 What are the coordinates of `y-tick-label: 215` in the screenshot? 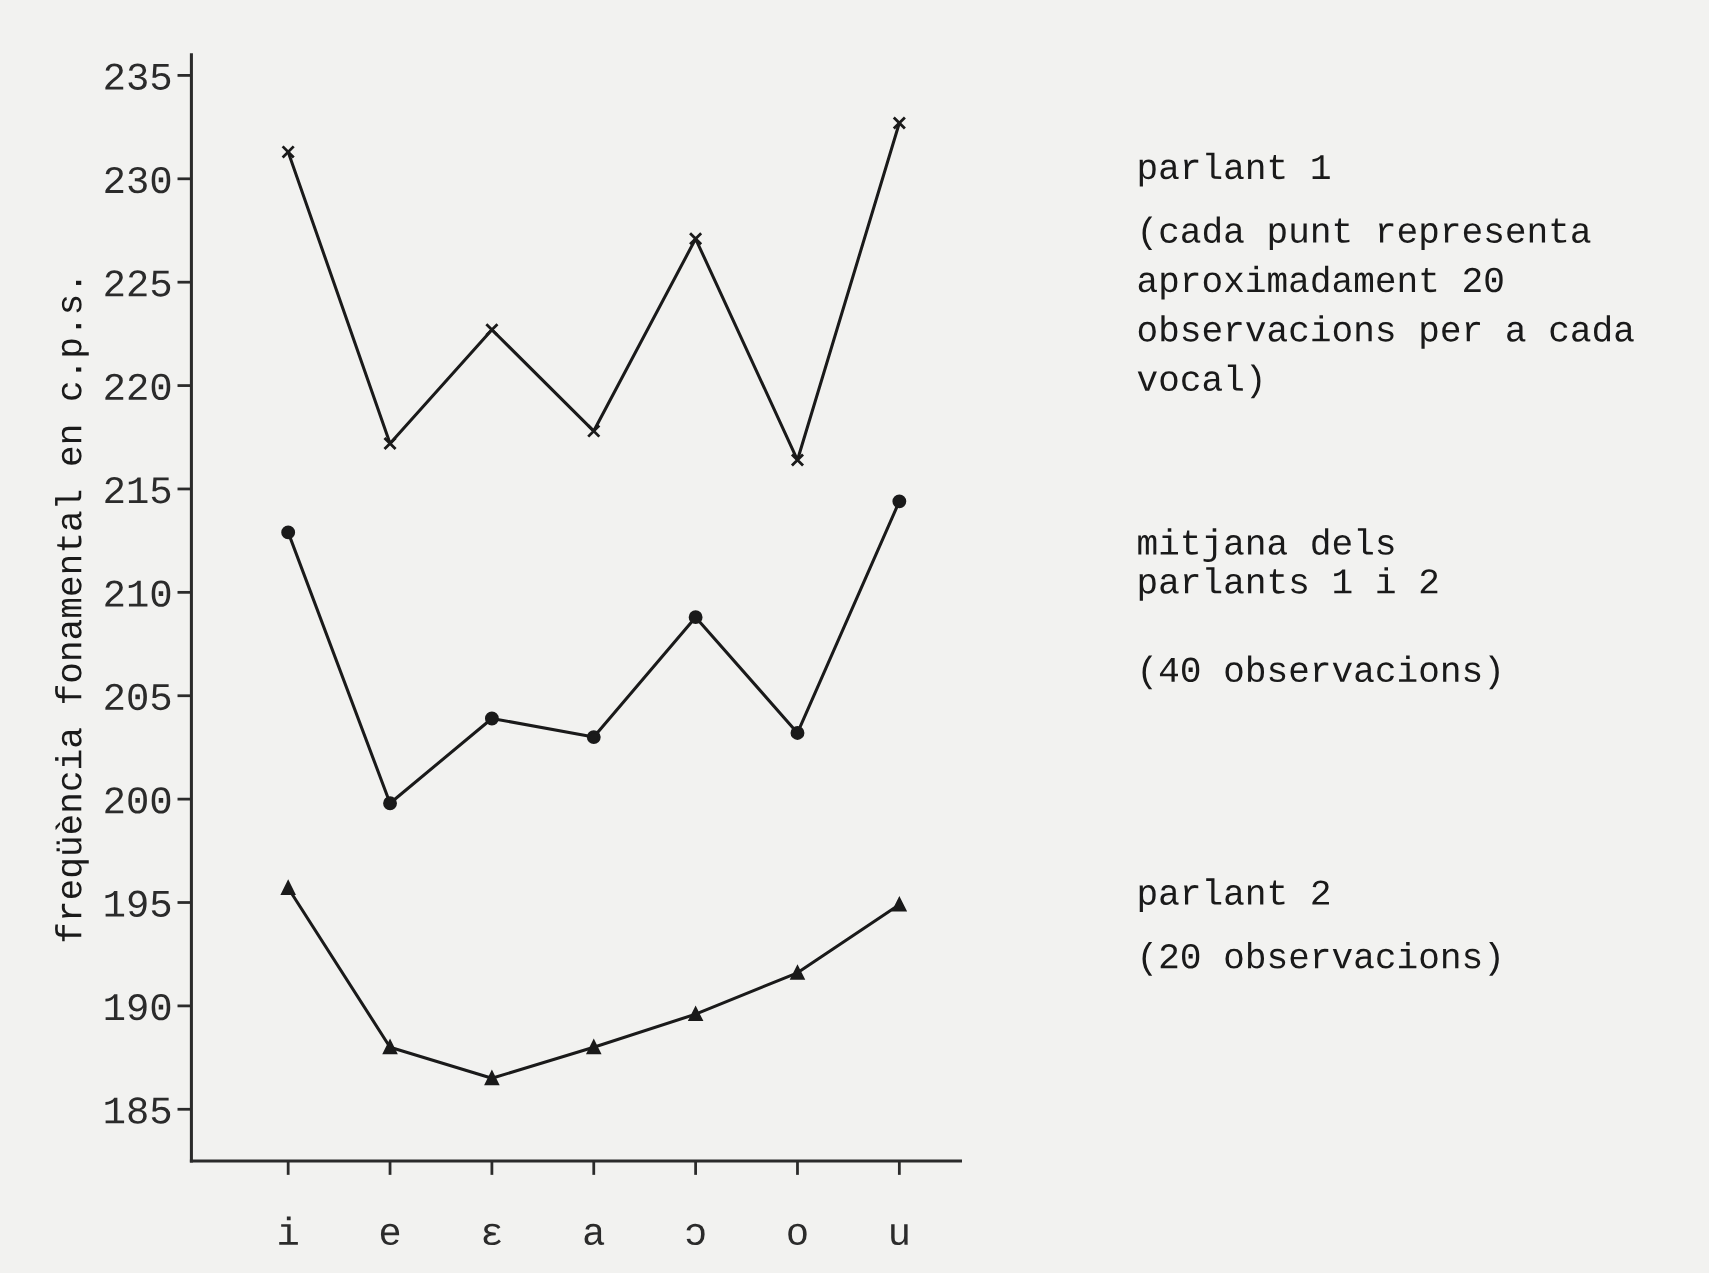 It's located at (138, 490).